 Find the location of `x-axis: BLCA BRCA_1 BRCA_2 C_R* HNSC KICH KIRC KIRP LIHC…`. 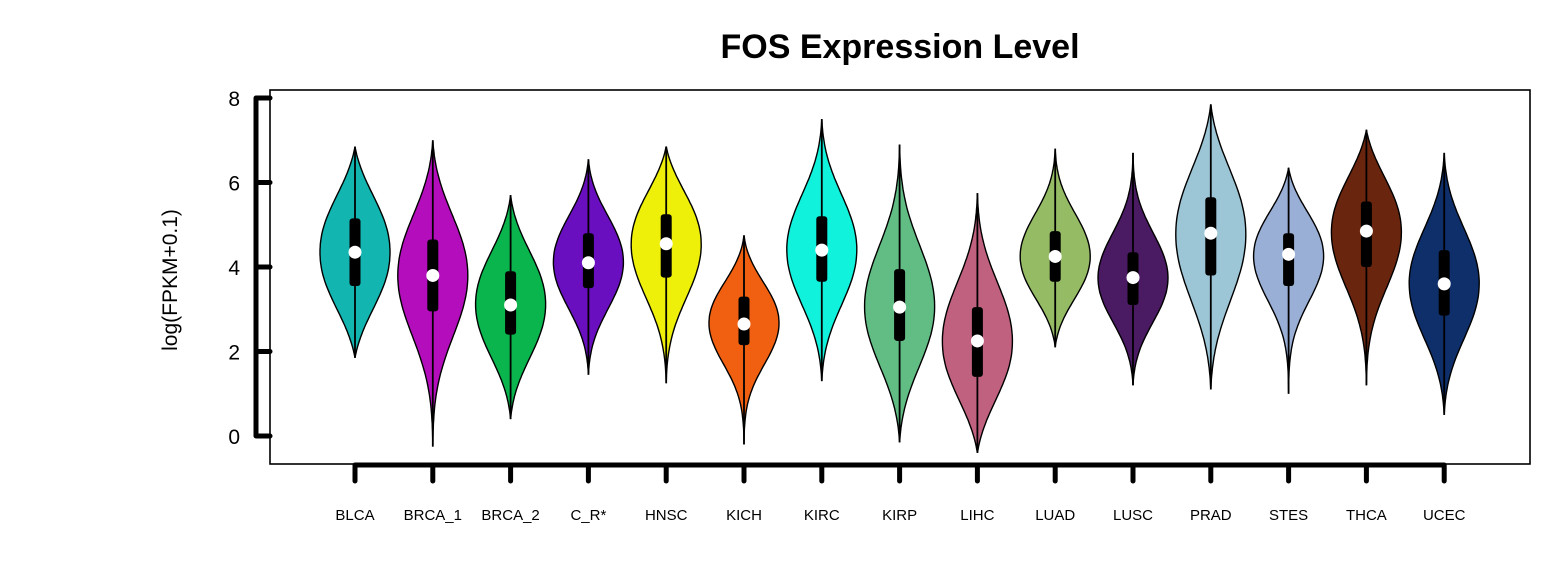

x-axis: BLCA BRCA_1 BRCA_2 C_R* HNSC KICH KIRC KIRP LIHC… is located at coordinates (900, 493).